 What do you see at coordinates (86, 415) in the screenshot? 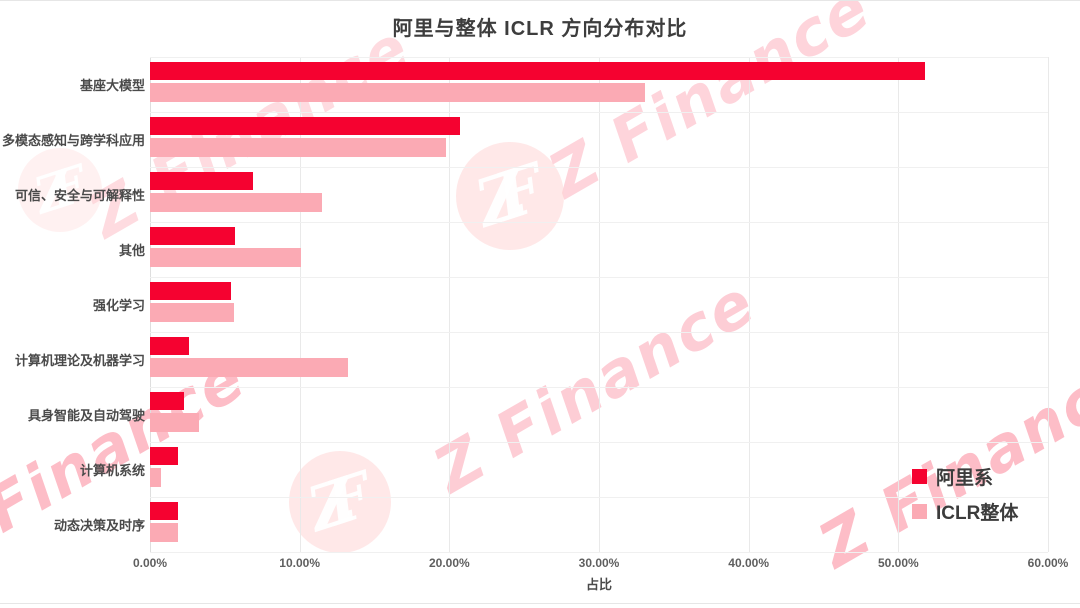
I see `category-label: 具身智能及自动驾驶` at bounding box center [86, 415].